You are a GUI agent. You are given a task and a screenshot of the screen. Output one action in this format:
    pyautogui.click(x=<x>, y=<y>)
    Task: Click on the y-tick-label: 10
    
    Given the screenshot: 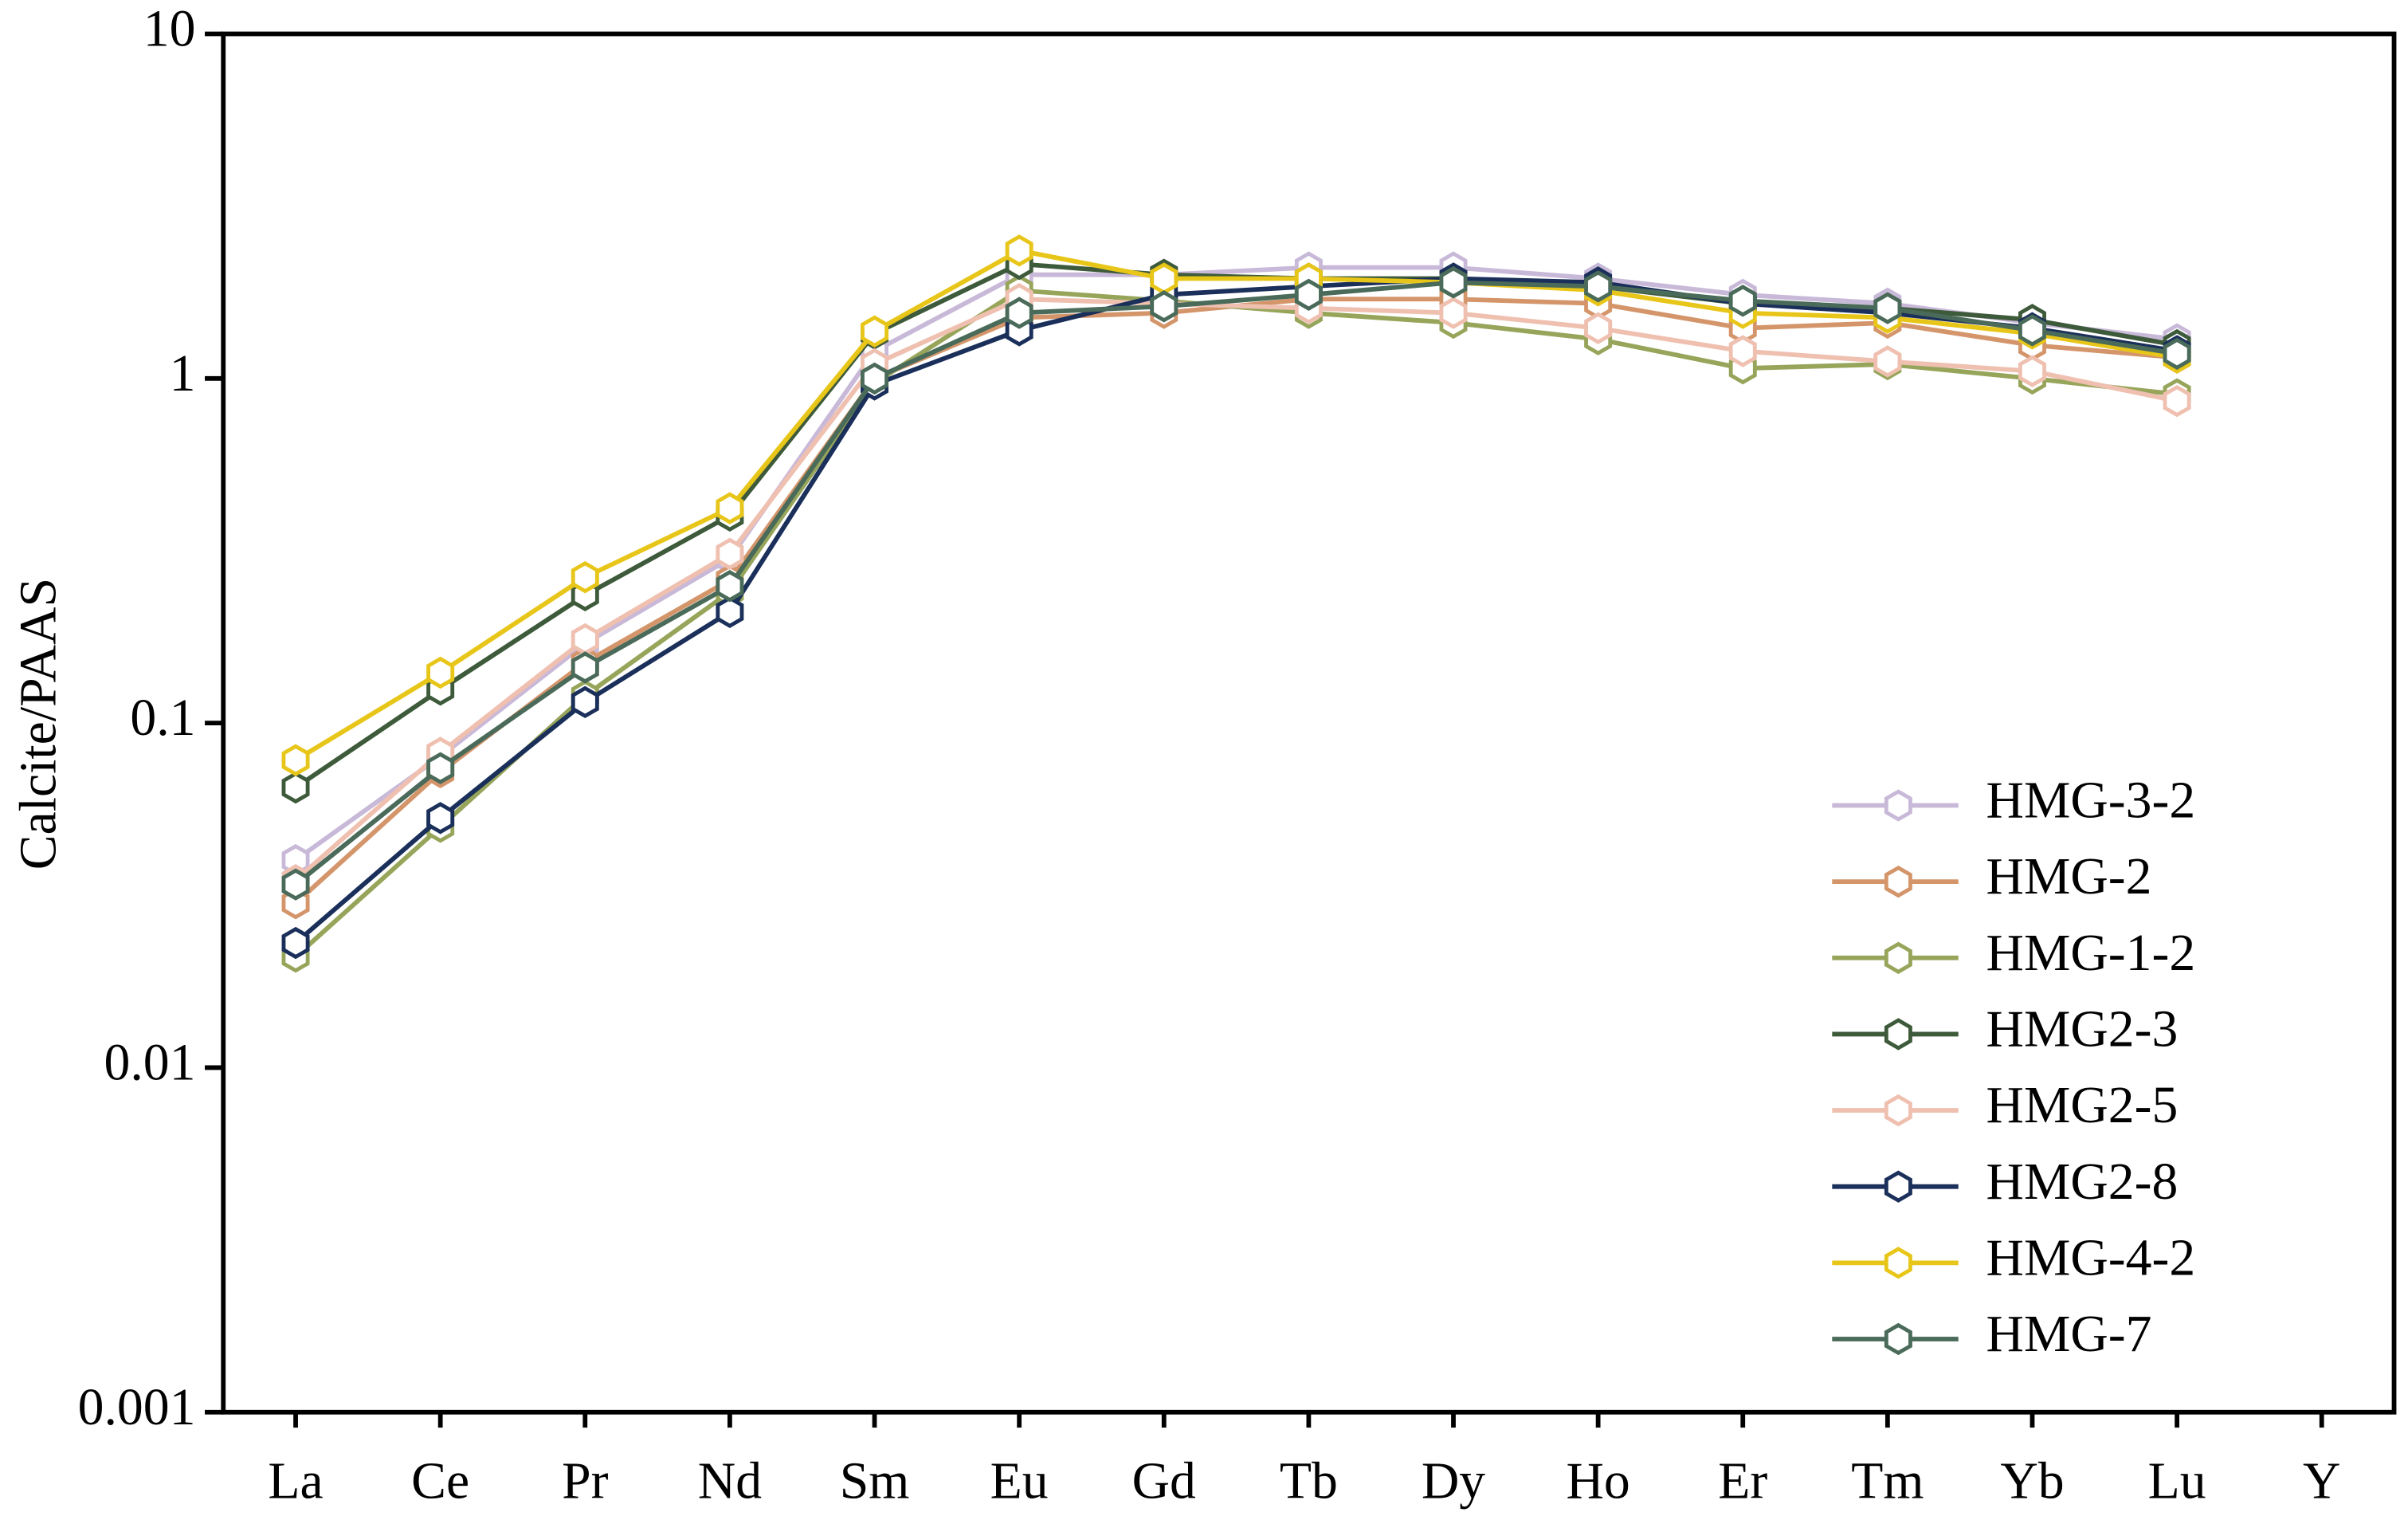 What is the action you would take?
    pyautogui.click(x=169, y=29)
    